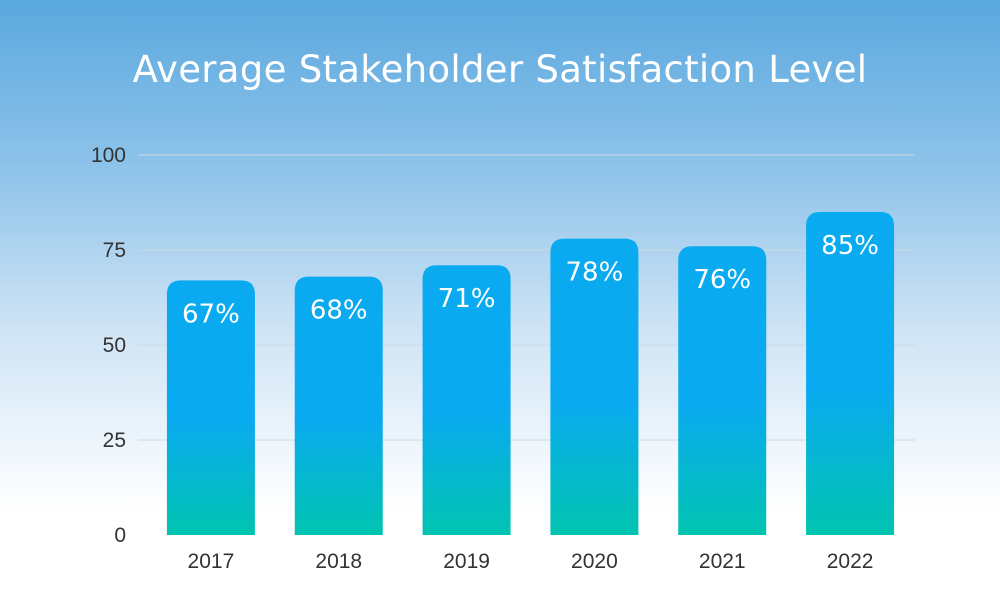 The width and height of the screenshot is (1000, 600). What do you see at coordinates (467, 299) in the screenshot?
I see `data-label-2019: 71%` at bounding box center [467, 299].